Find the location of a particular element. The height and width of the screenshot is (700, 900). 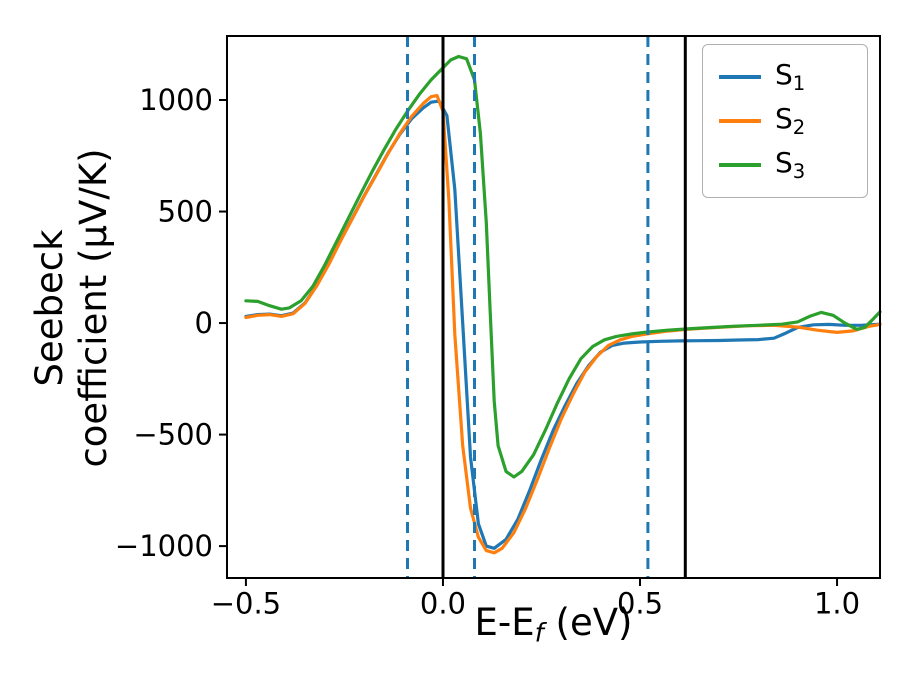

legend: S1 S2 S3 is located at coordinates (785, 121).